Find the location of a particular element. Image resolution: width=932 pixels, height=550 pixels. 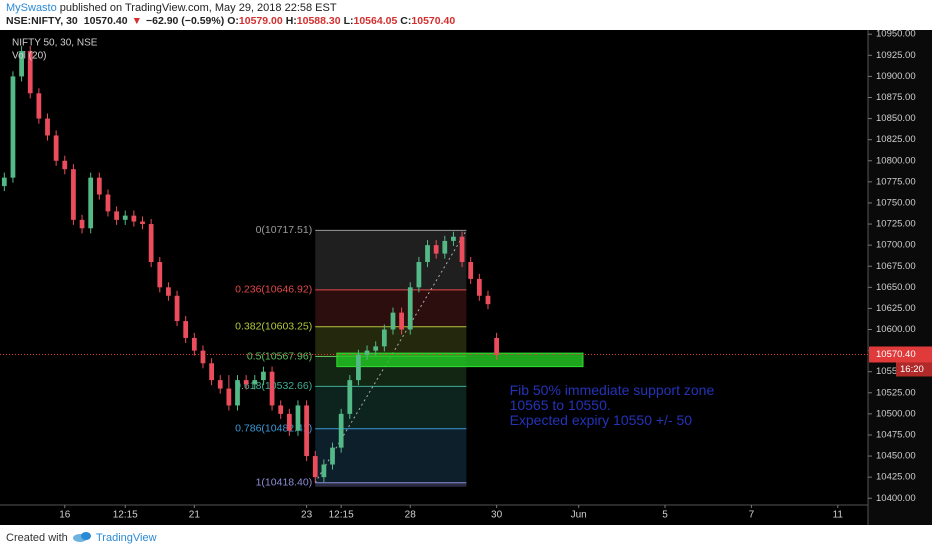

y-tick-label: 10750.00 is located at coordinates (896, 202).